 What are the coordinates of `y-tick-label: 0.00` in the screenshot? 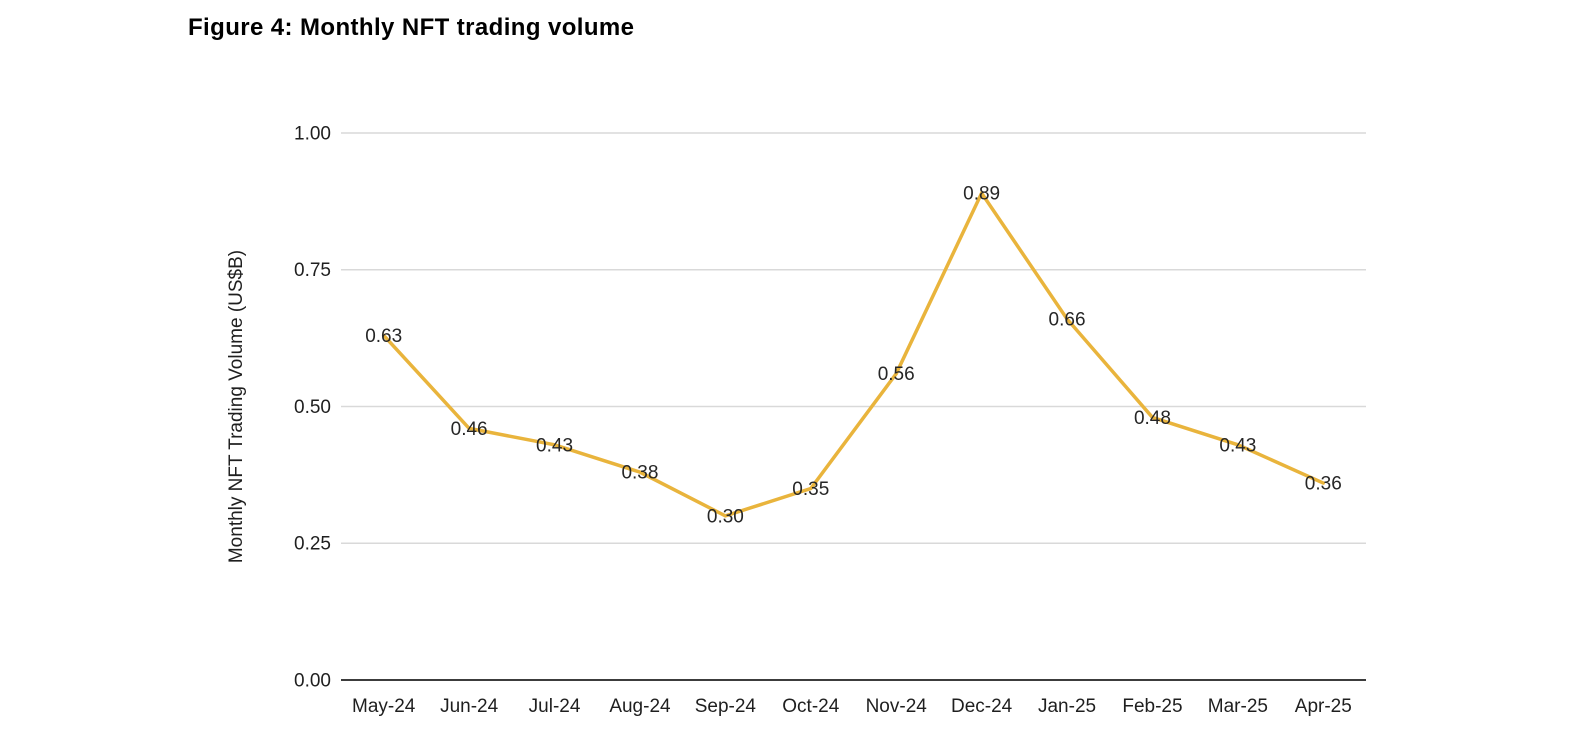 It's located at (312, 680).